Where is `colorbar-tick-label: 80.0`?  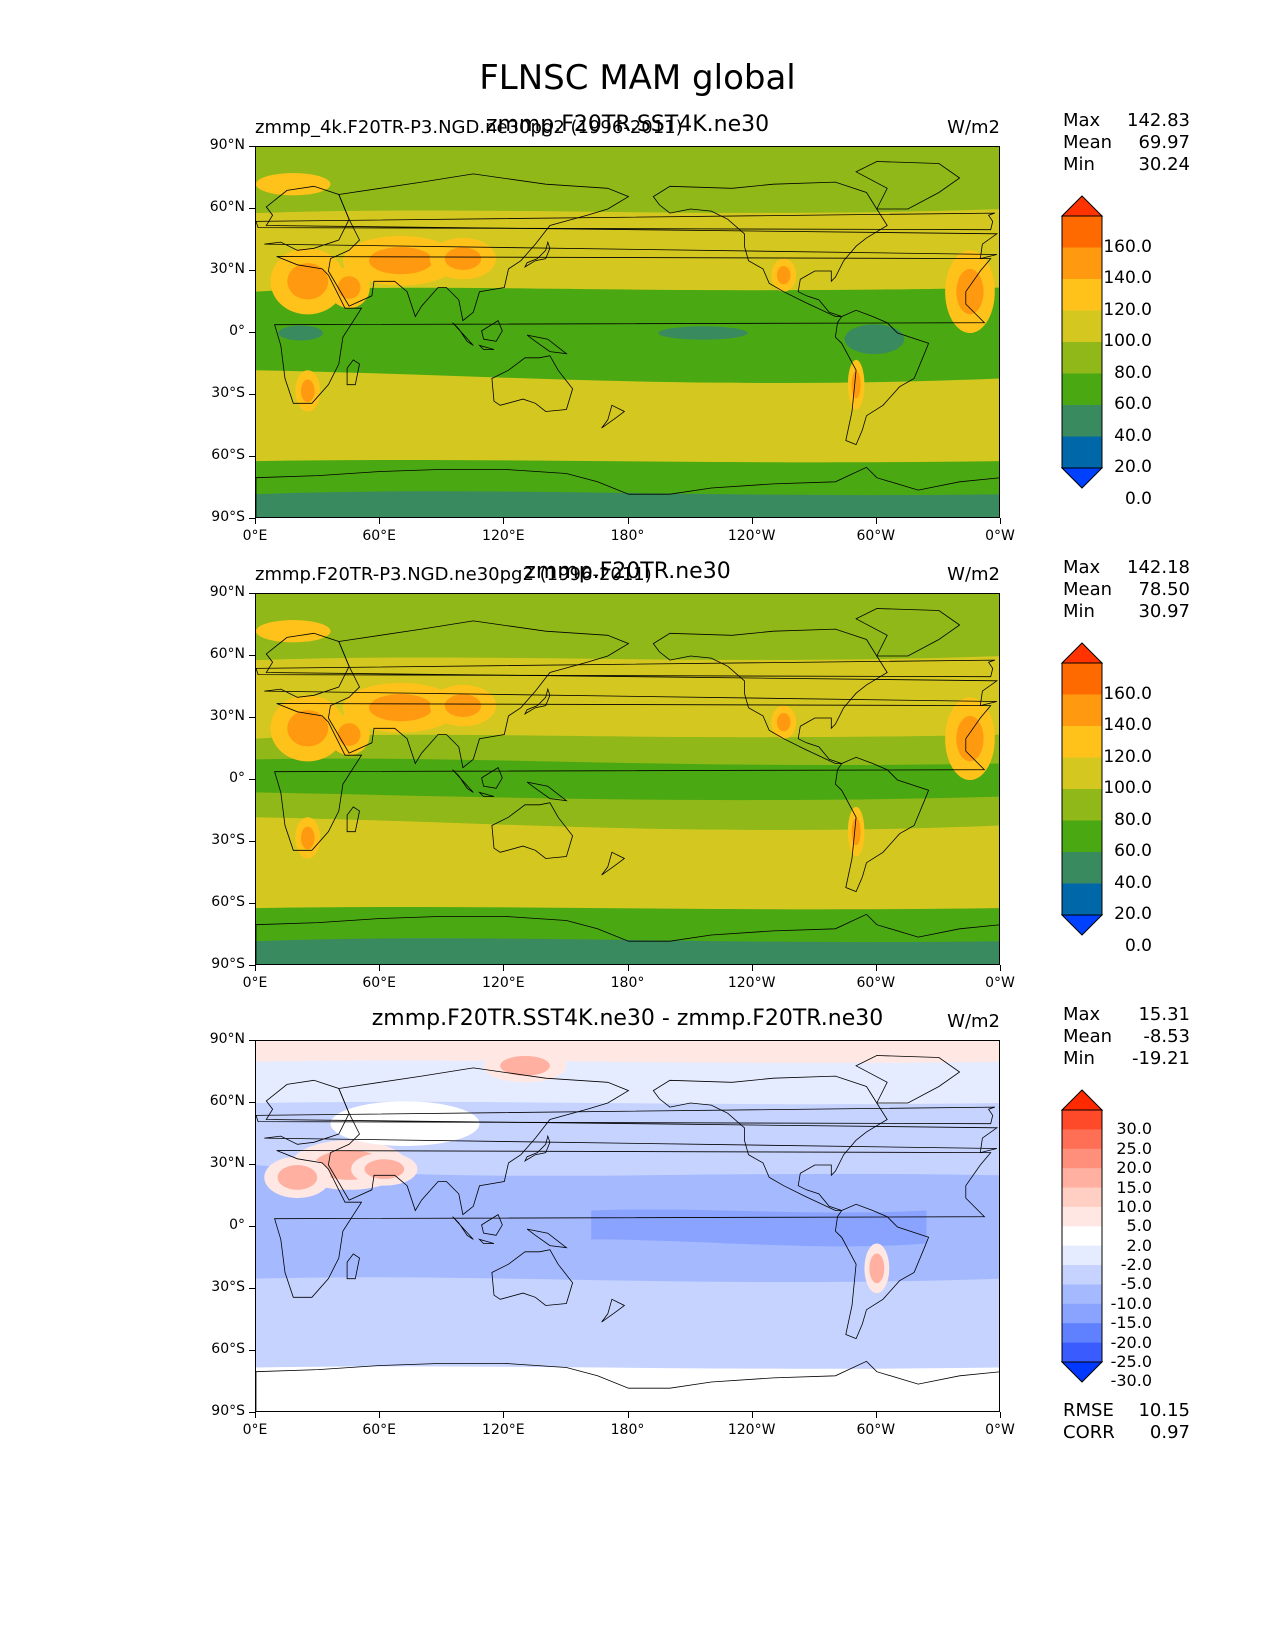
colorbar-tick-label: 80.0 is located at coordinates (1133, 819).